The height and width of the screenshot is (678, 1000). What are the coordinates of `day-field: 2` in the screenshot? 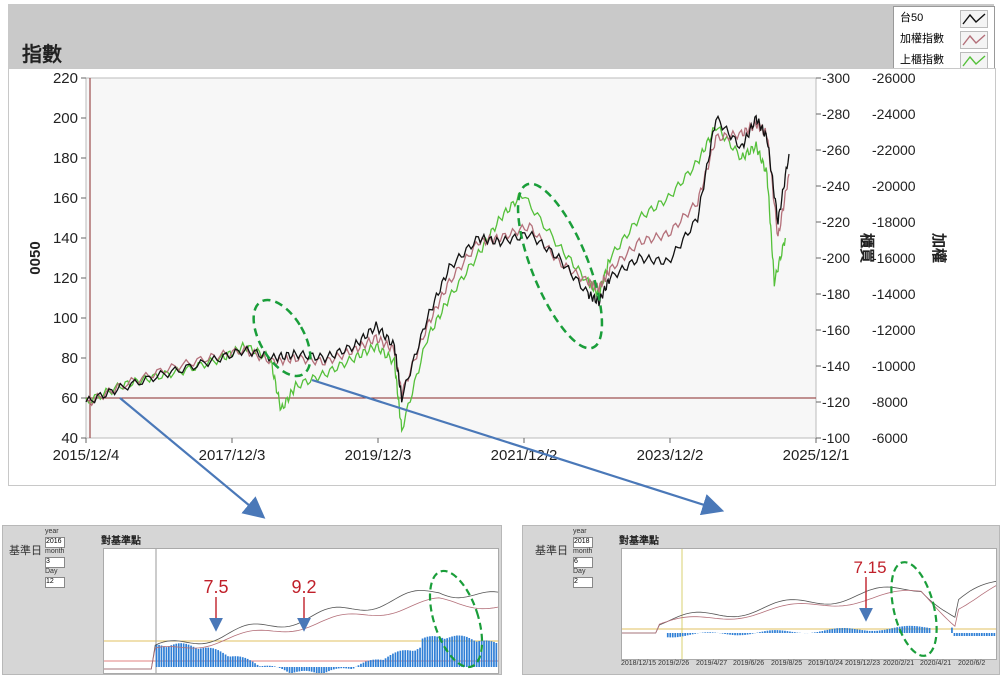 It's located at (583, 582).